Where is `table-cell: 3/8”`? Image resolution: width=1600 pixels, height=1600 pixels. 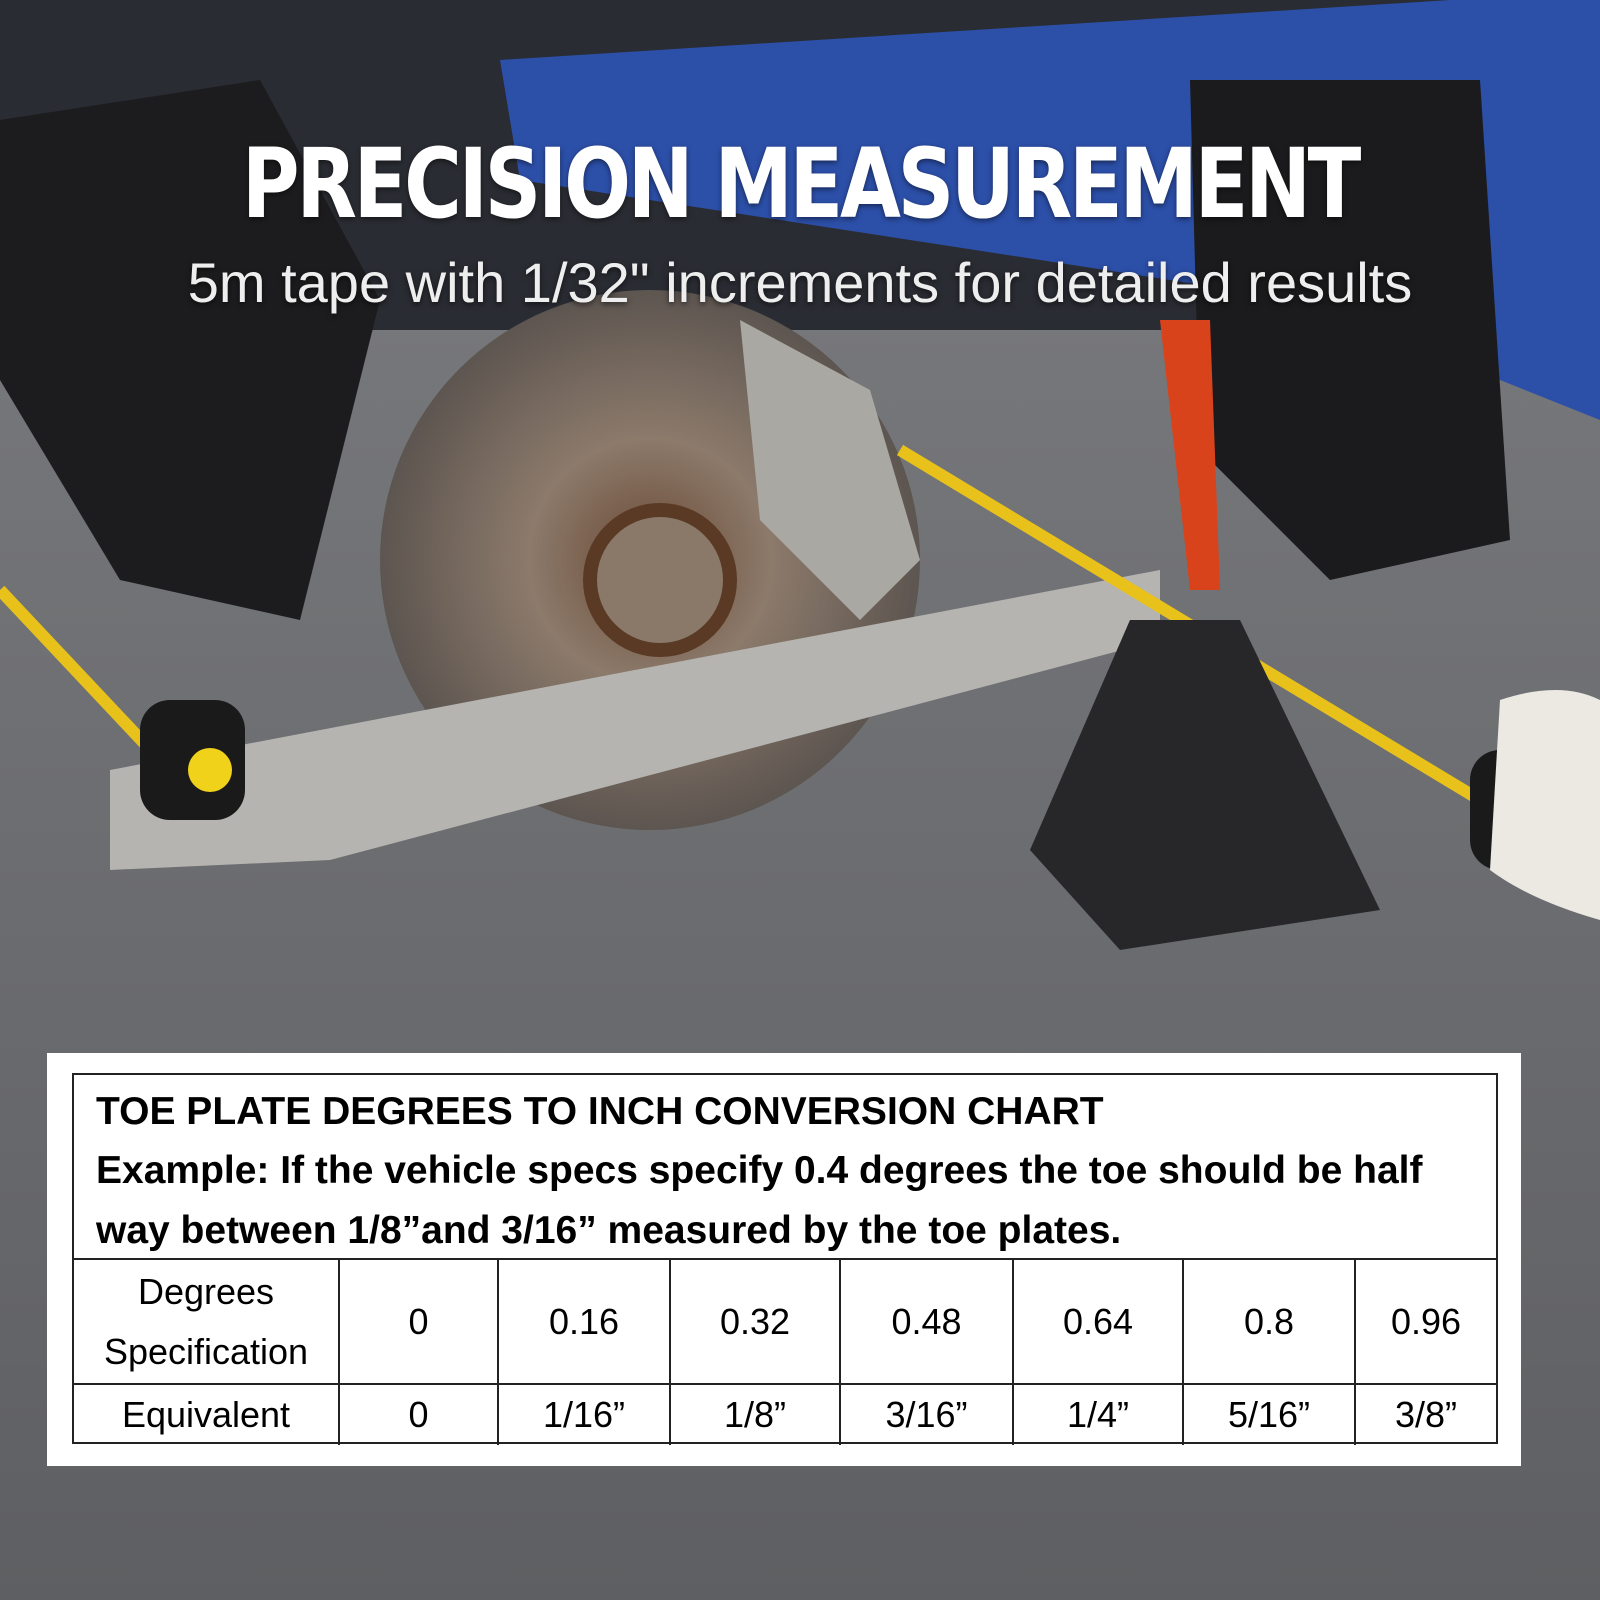 table-cell: 3/8” is located at coordinates (1425, 1414).